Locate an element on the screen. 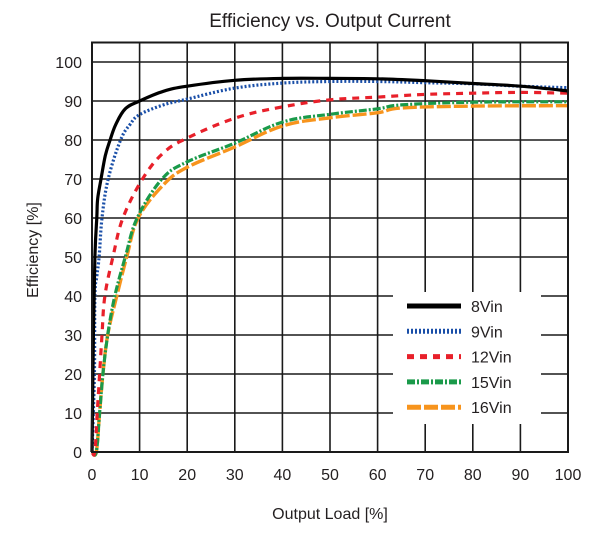 This screenshot has height=544, width=600. legend-label: 9Vin is located at coordinates (487, 332).